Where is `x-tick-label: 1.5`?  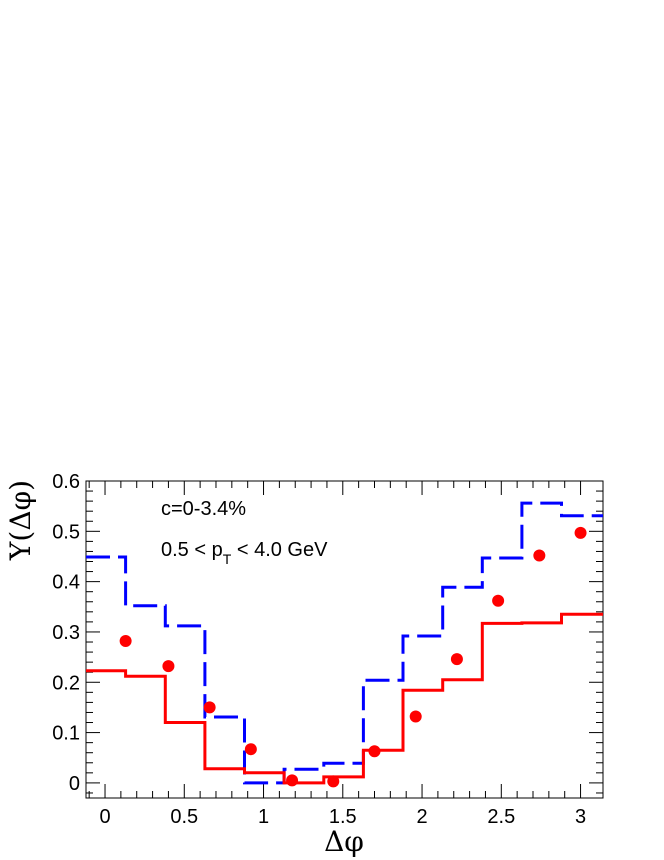
x-tick-label: 1.5 is located at coordinates (343, 817).